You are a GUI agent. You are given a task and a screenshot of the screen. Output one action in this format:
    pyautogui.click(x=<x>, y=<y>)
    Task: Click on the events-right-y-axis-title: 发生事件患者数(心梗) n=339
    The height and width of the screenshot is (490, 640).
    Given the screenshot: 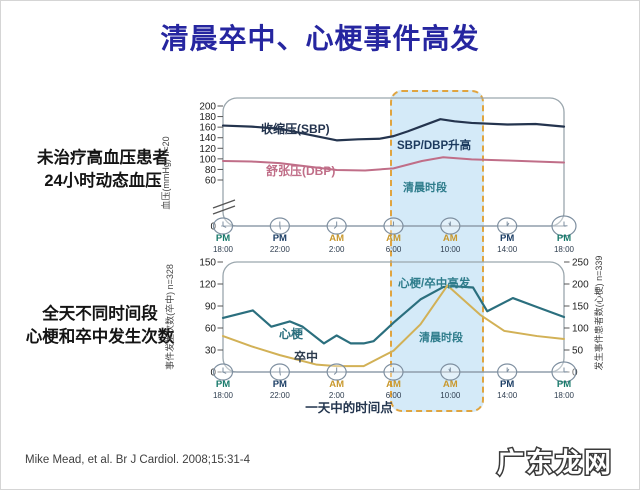 What is the action you would take?
    pyautogui.click(x=598, y=313)
    